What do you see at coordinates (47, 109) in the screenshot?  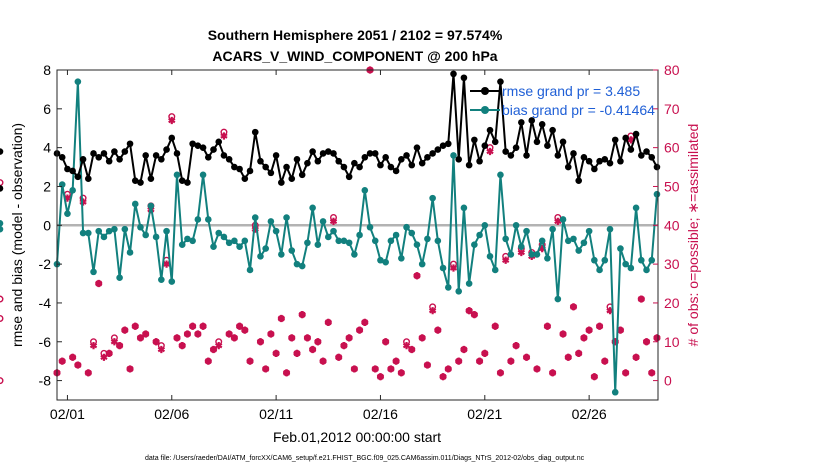 I see `y-tick-label: 6` at bounding box center [47, 109].